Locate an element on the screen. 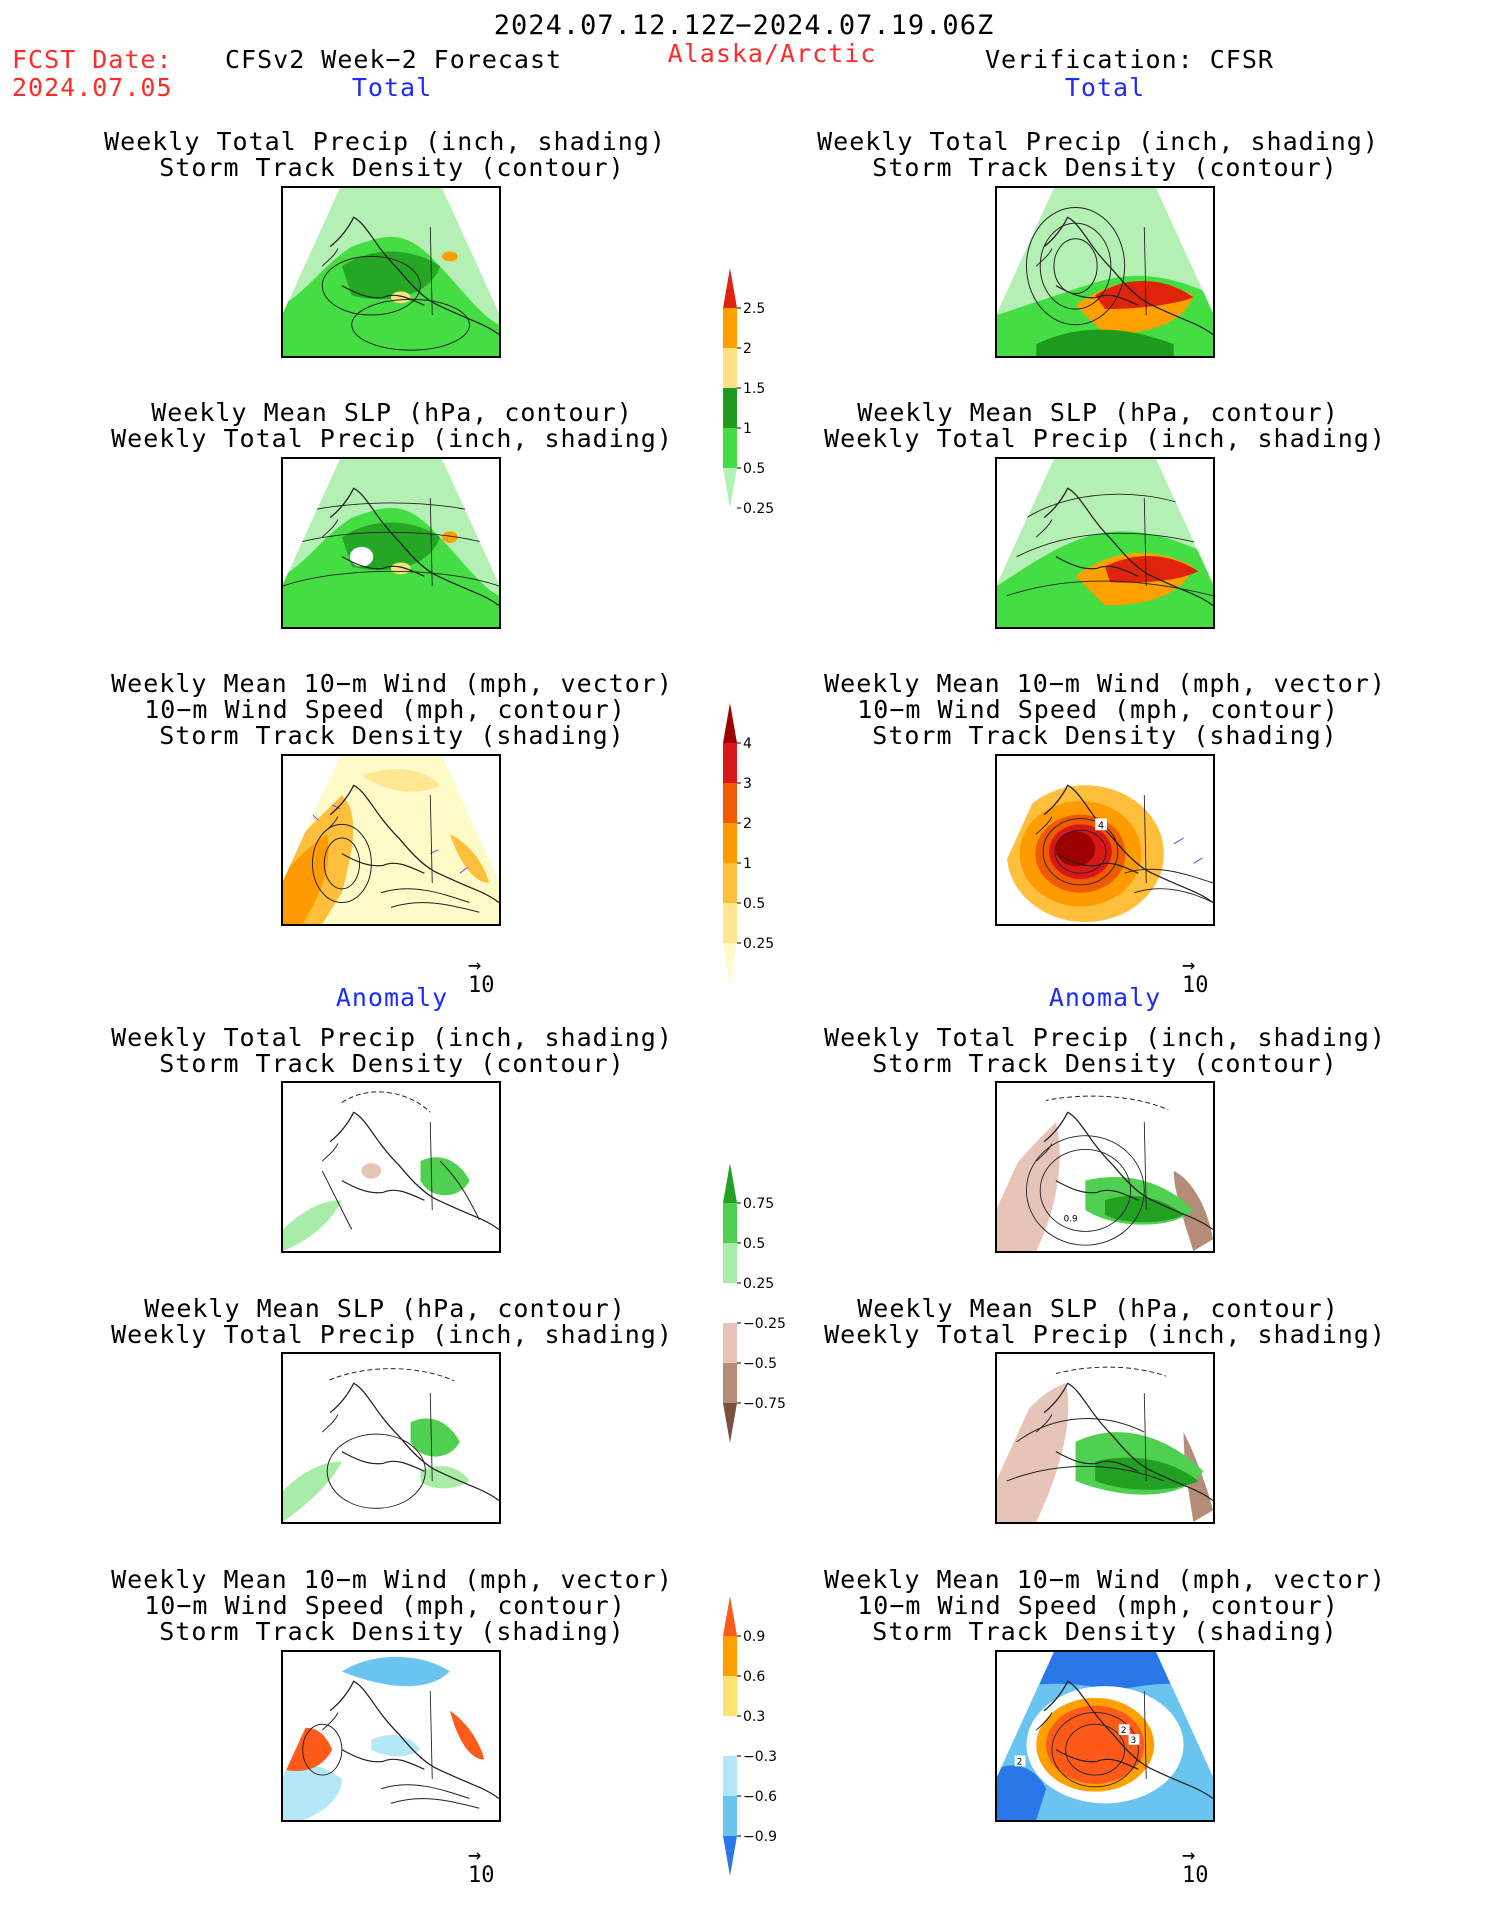 The image size is (1487, 1925). vector-ref-value-anom-right: 10 is located at coordinates (1195, 1875).